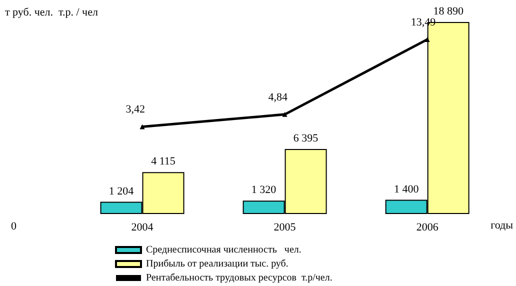 The image size is (516, 286). Describe the element at coordinates (121, 191) in the screenshot. I see `data-label: 1 204` at that location.